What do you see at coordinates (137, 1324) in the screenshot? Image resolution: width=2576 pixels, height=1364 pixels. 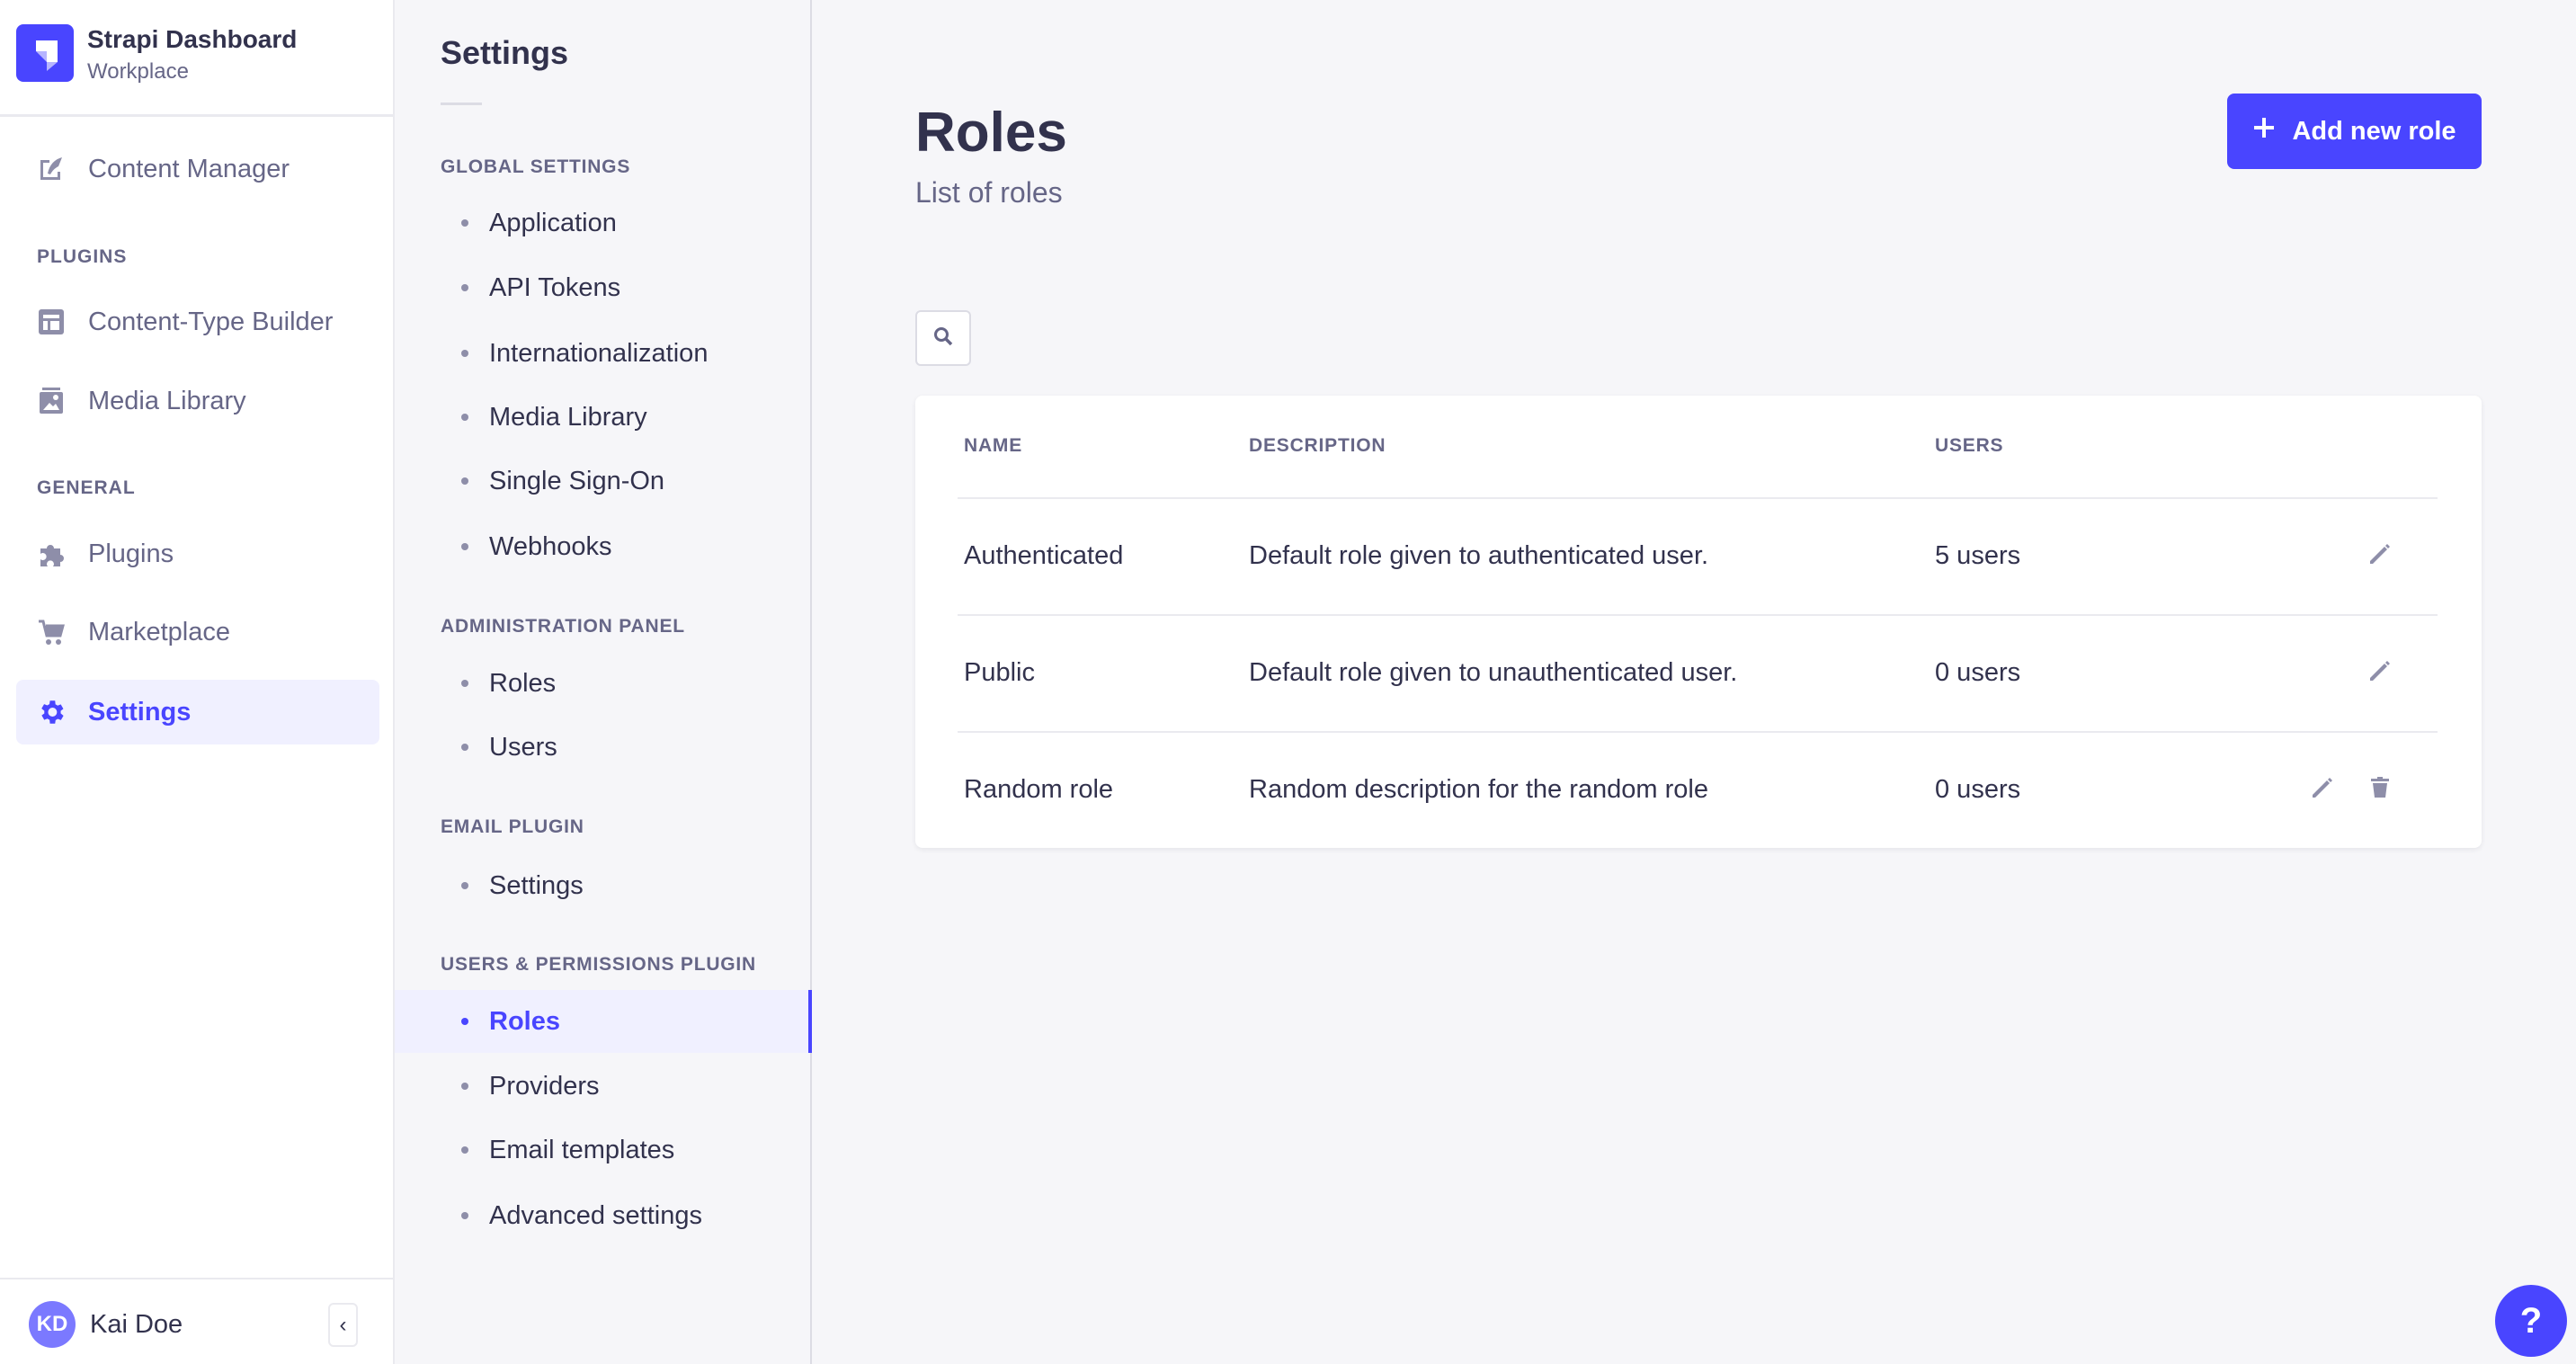 I see `user-name: Kai Doe` at bounding box center [137, 1324].